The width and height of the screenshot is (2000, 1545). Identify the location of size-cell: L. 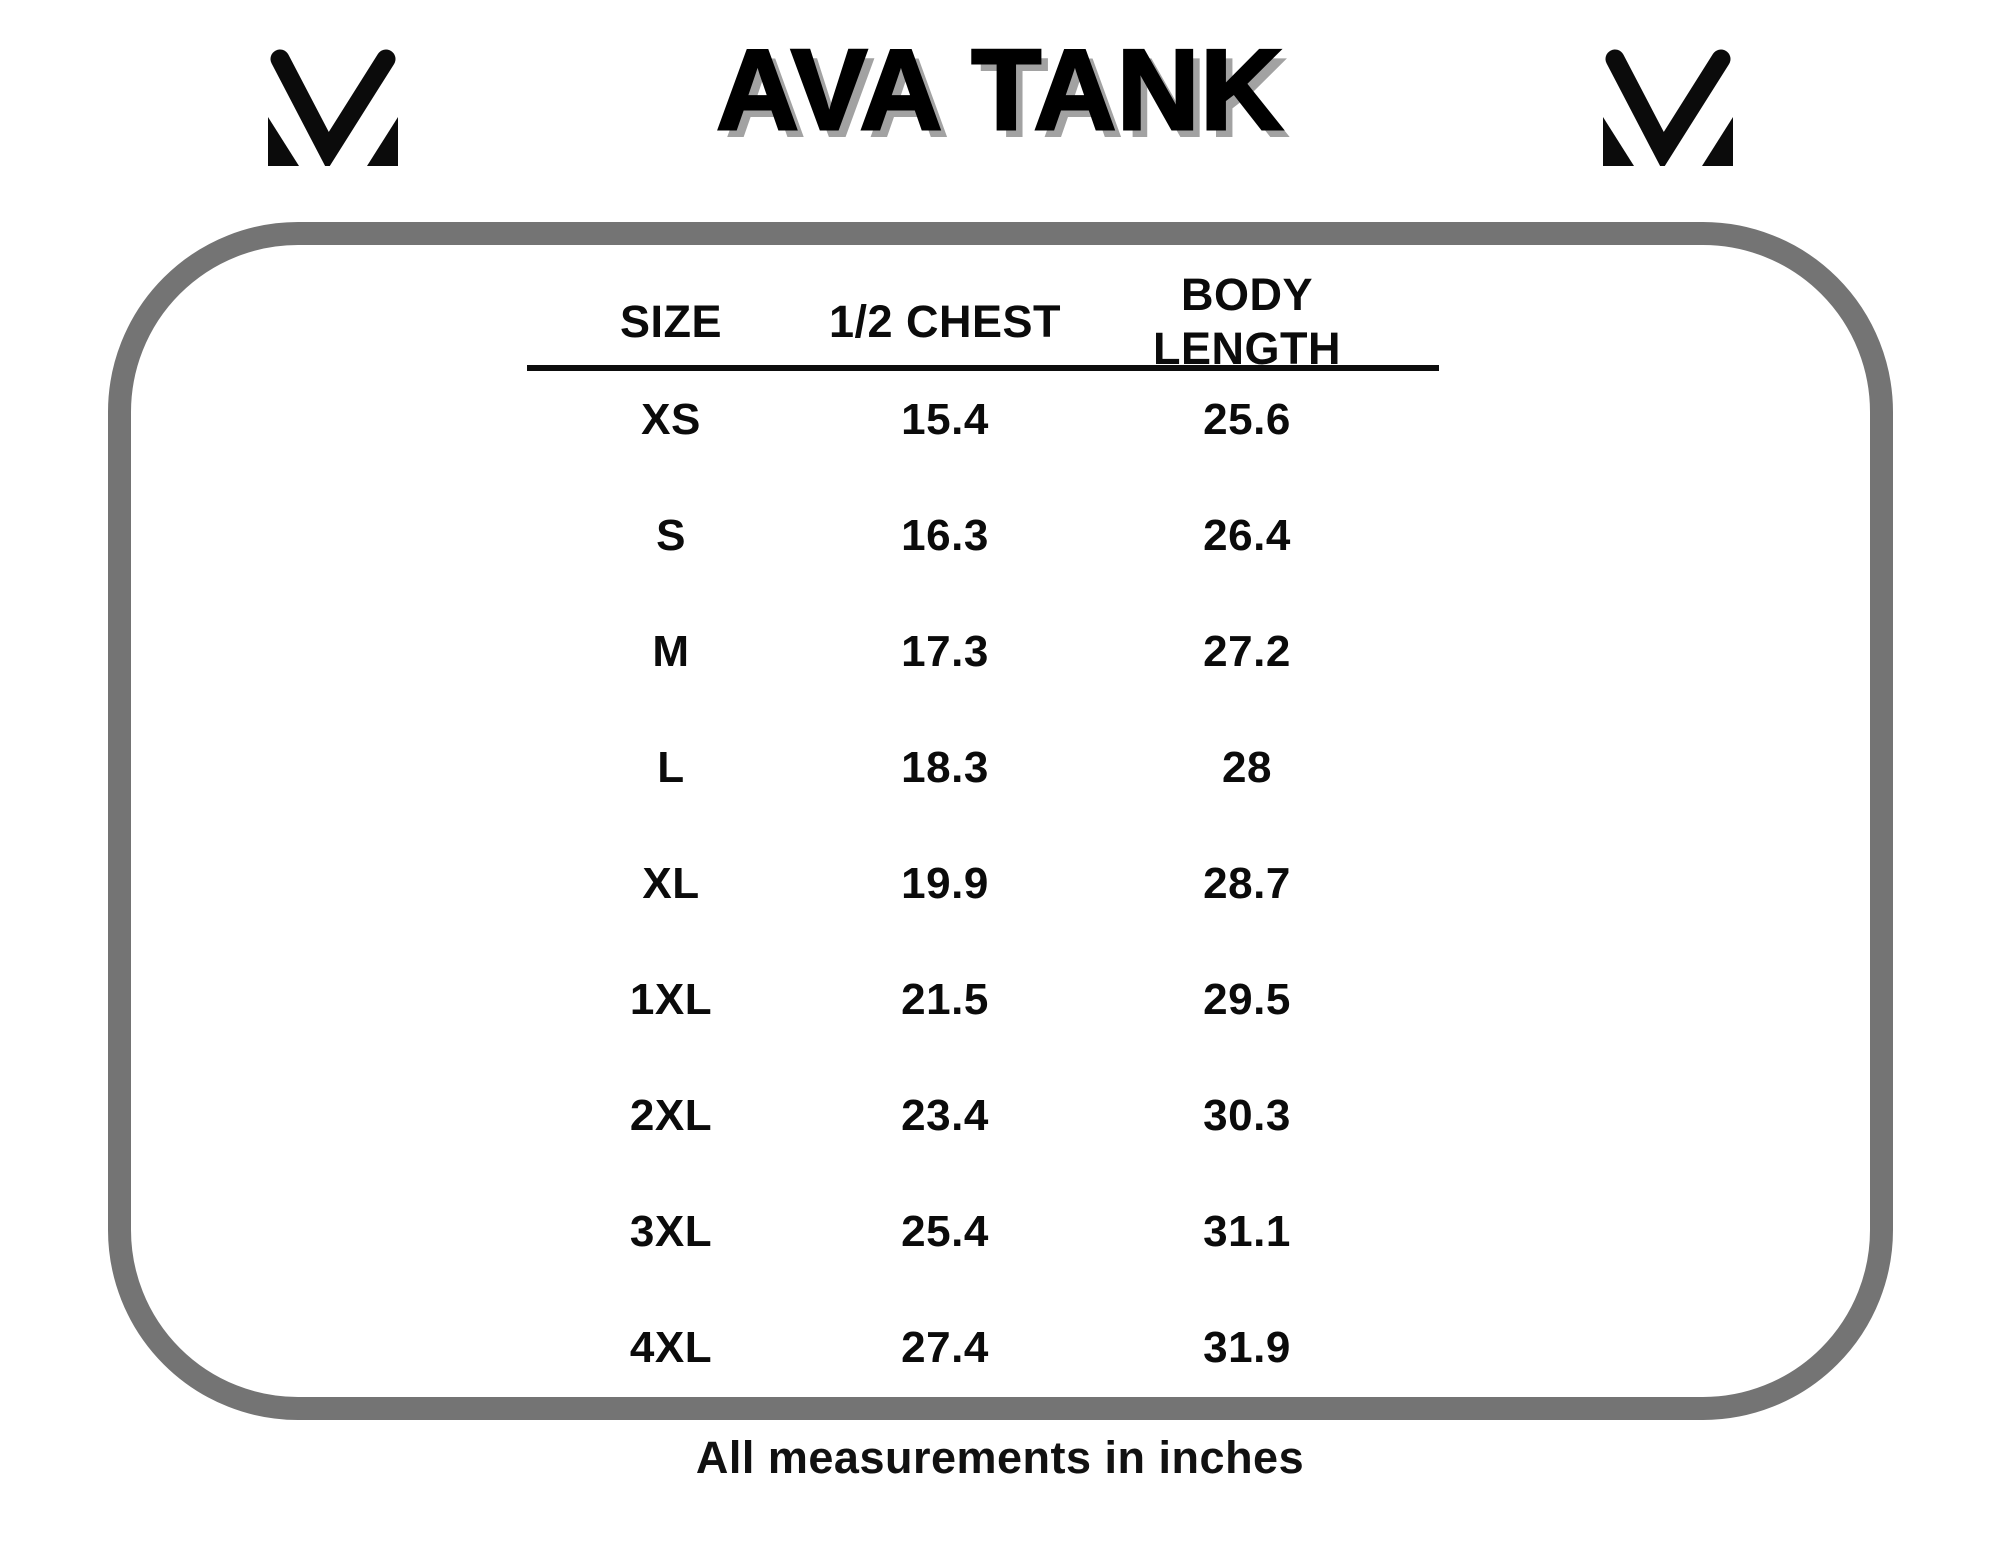
(671, 767).